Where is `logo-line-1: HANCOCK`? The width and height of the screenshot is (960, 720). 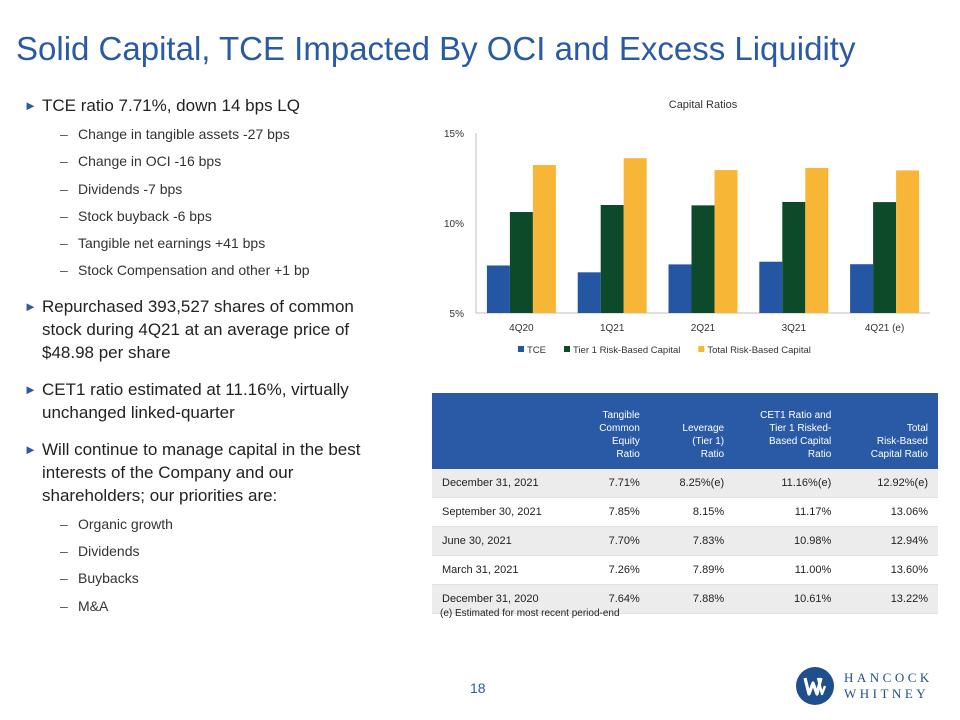
logo-line-1: HANCOCK is located at coordinates (888, 677).